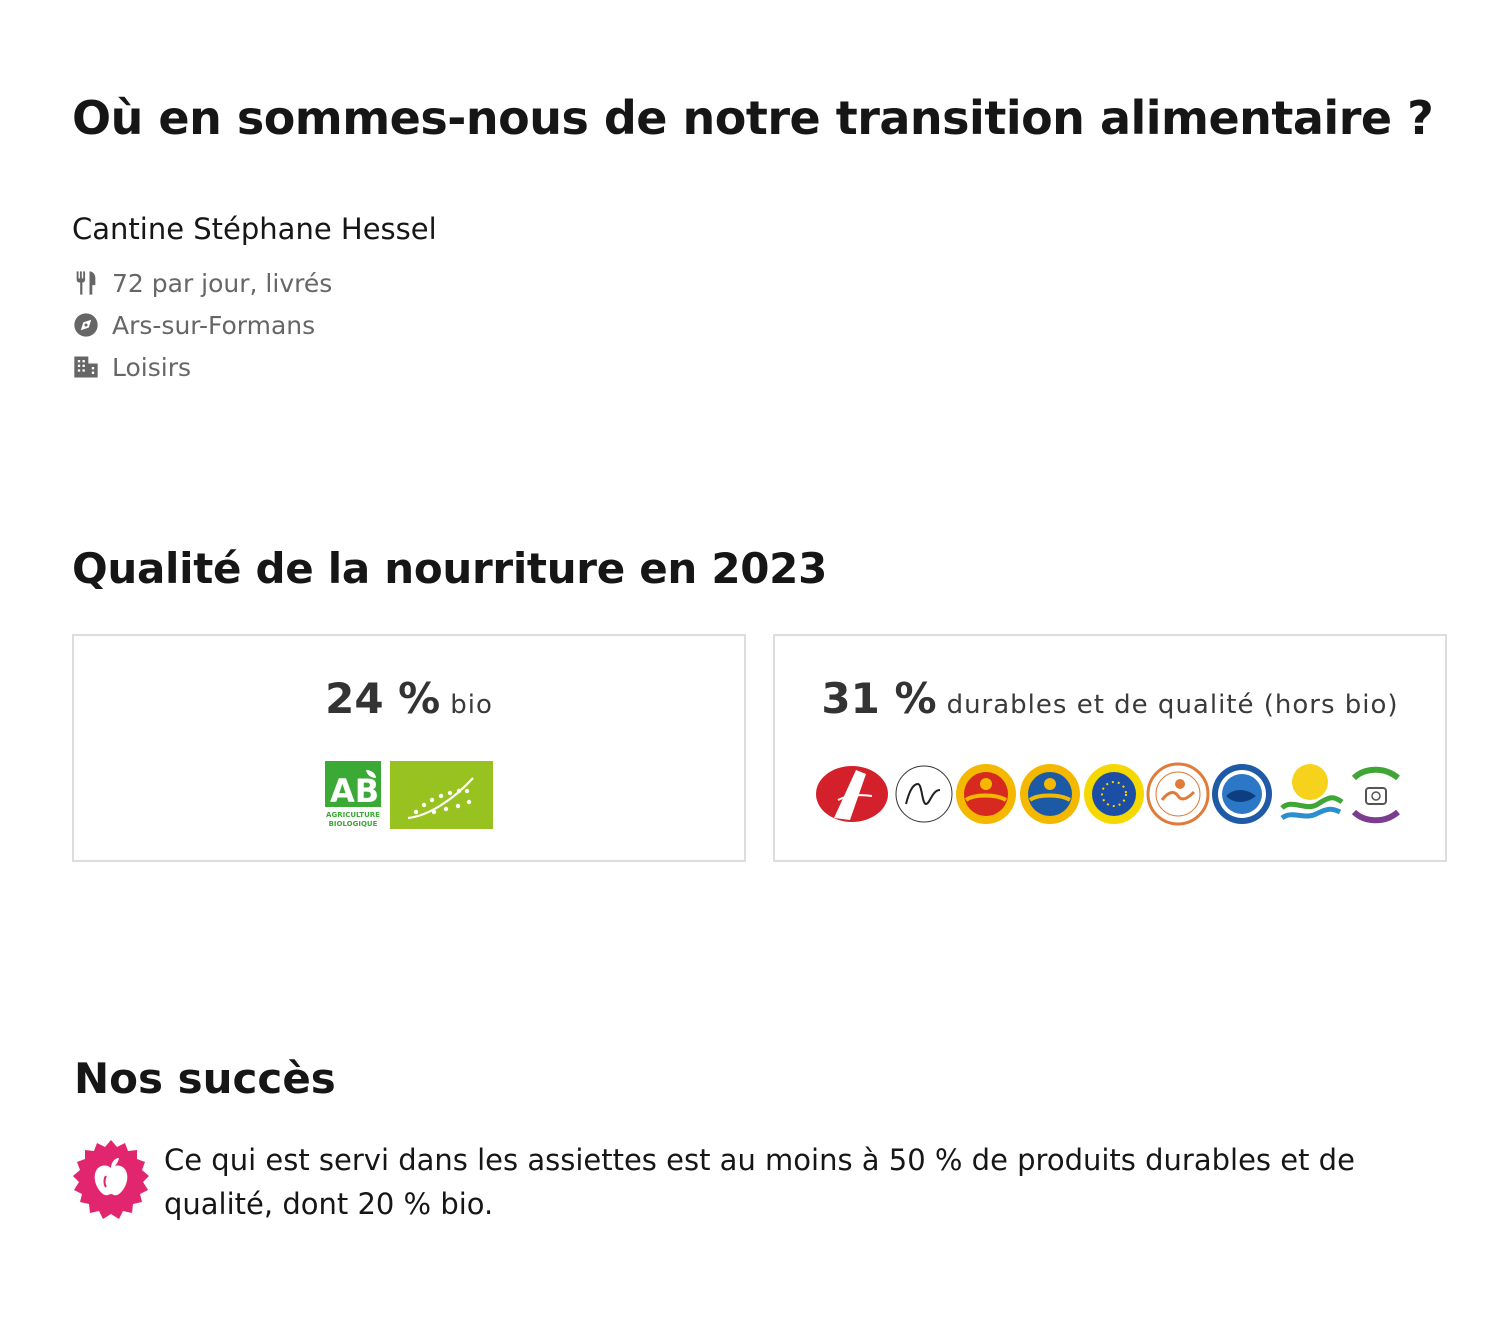  I want to click on aop-logo, so click(986, 794).